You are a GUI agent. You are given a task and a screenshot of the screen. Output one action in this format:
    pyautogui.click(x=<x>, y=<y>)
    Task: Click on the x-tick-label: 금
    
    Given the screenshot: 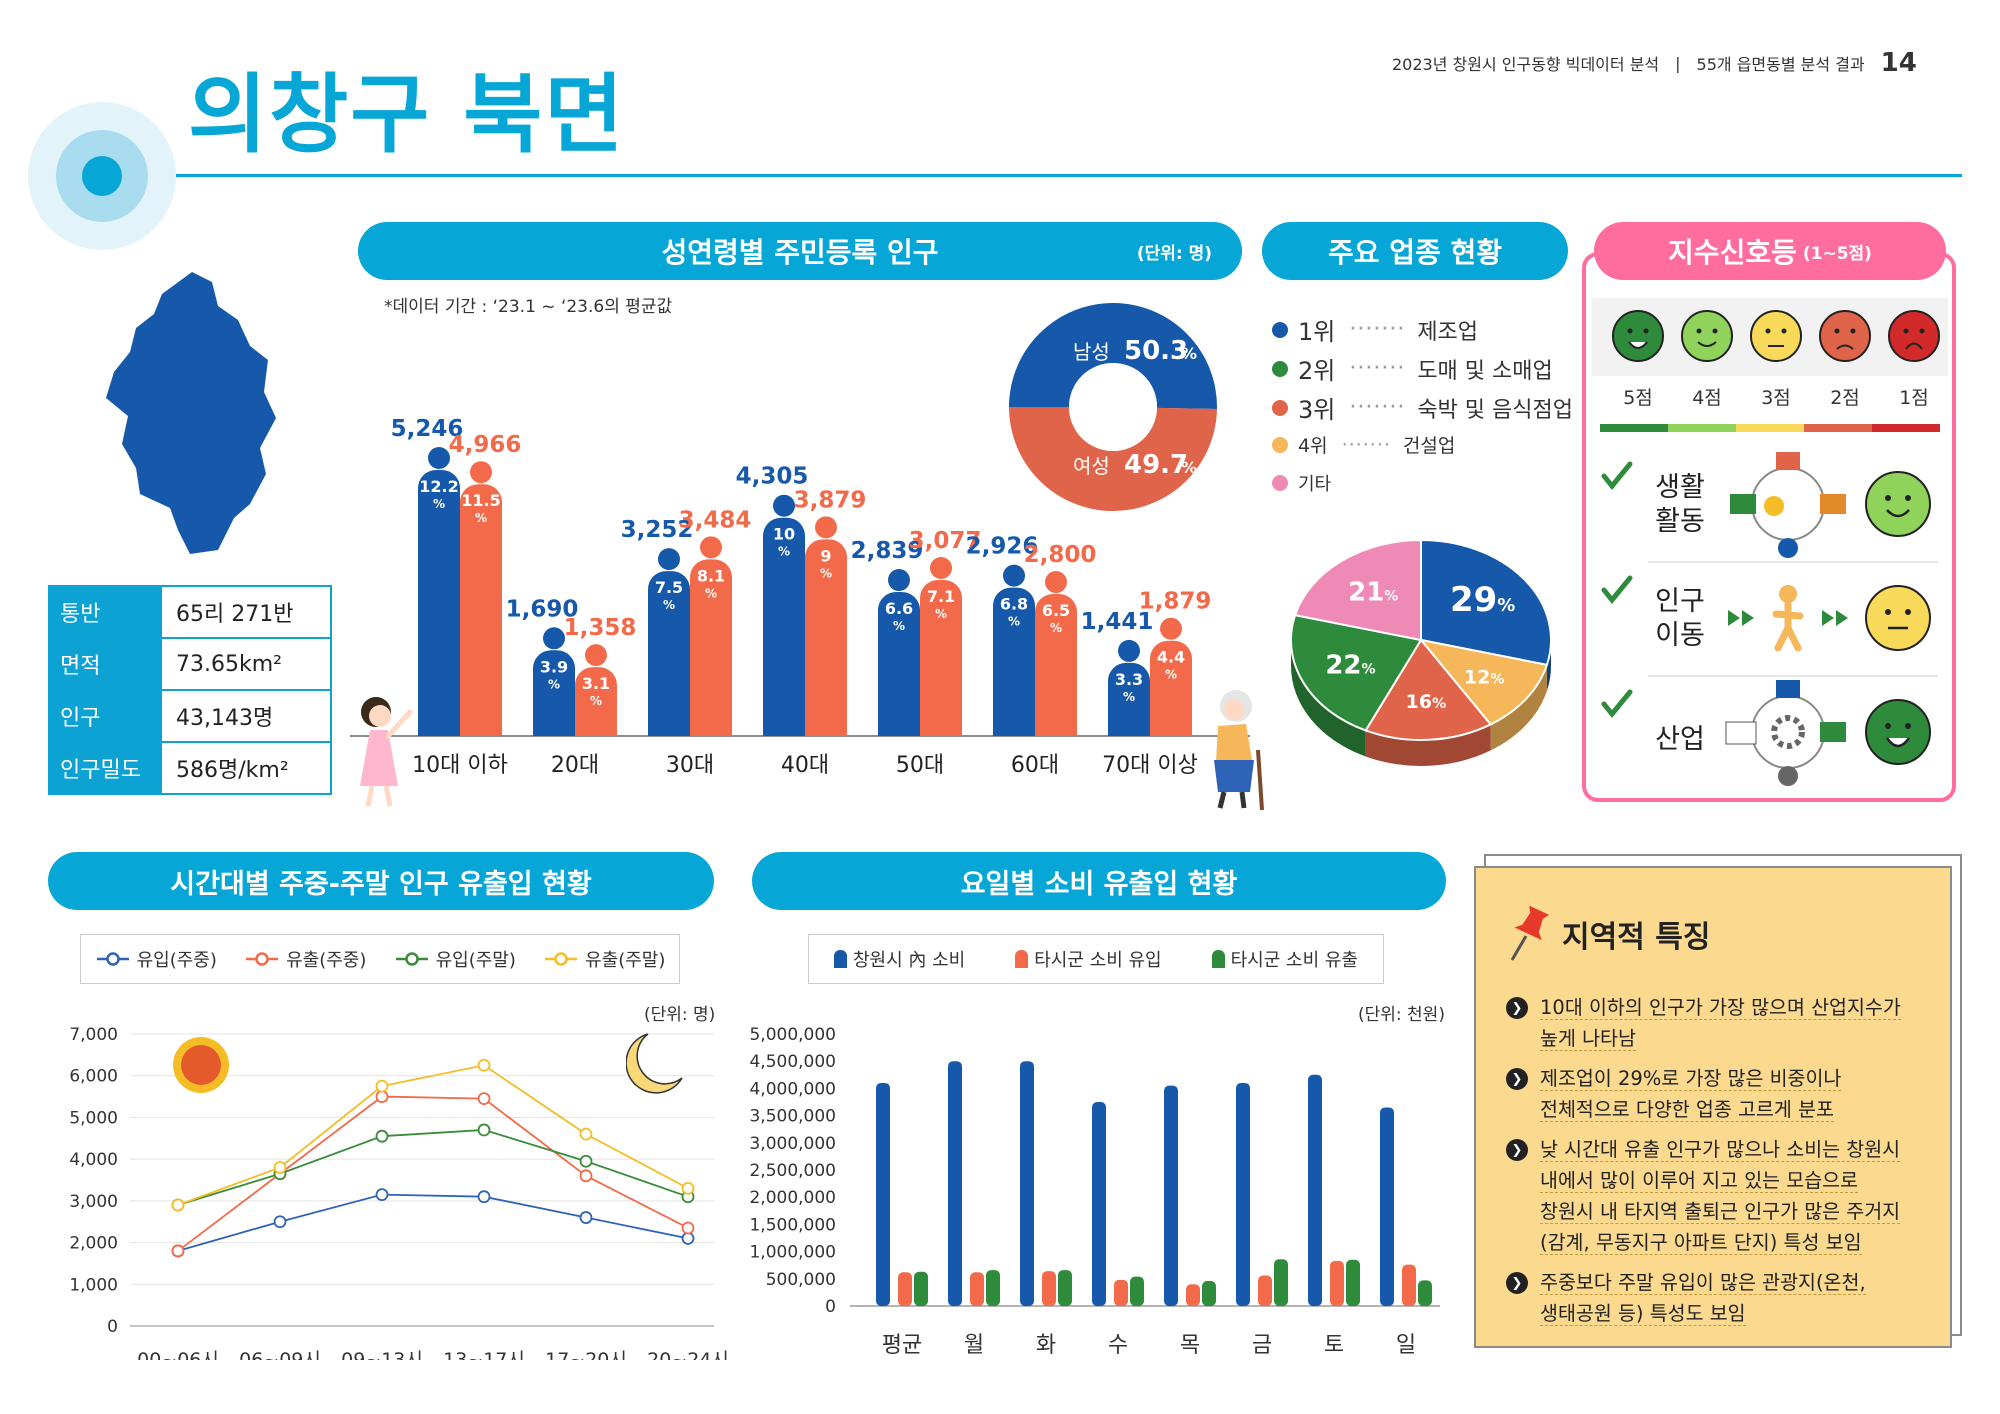 What is the action you would take?
    pyautogui.click(x=1262, y=1345)
    